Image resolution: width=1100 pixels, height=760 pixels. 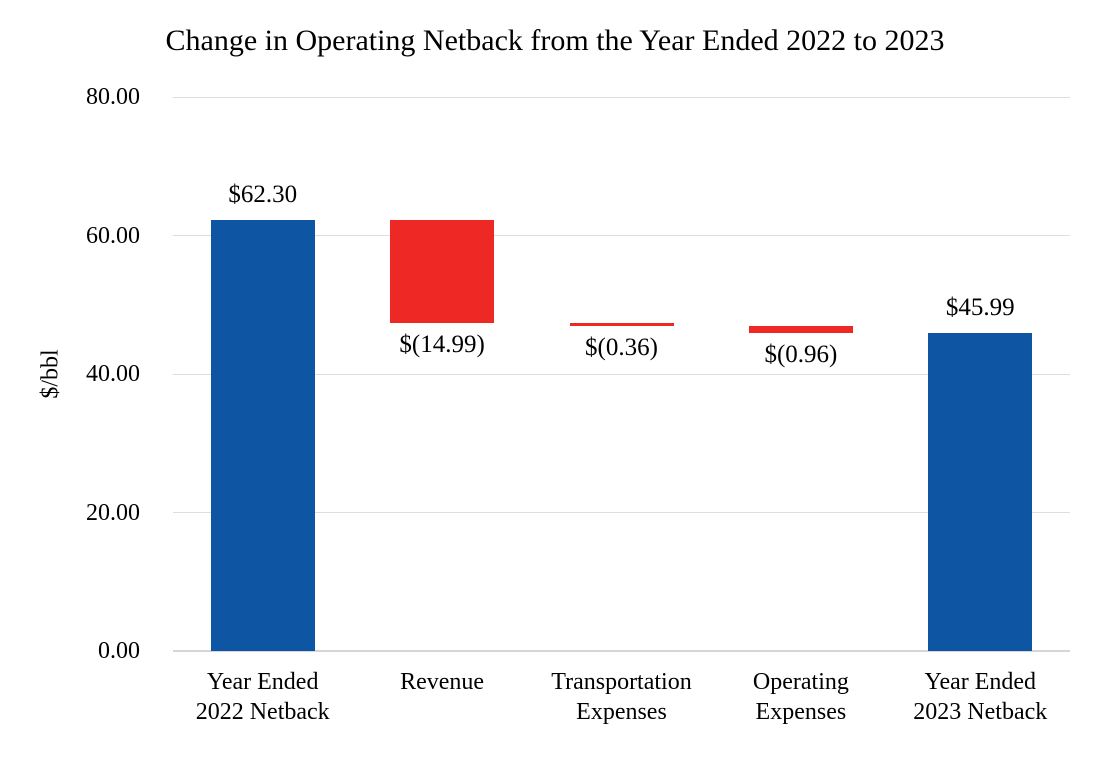 I want to click on category-label-line: 2022 Netback, so click(x=262, y=712).